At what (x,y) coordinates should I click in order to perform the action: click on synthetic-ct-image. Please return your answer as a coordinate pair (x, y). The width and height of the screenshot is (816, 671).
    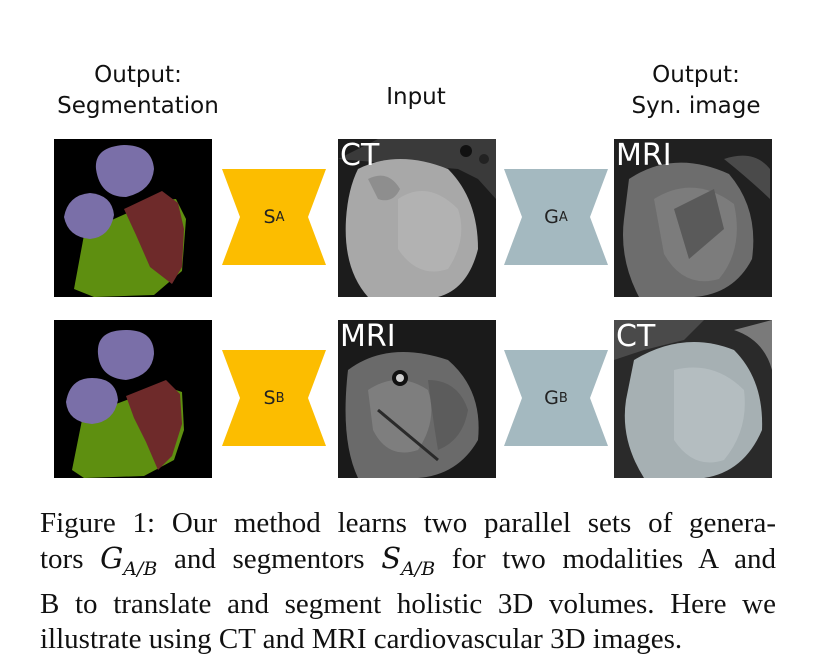
    Looking at the image, I should click on (693, 399).